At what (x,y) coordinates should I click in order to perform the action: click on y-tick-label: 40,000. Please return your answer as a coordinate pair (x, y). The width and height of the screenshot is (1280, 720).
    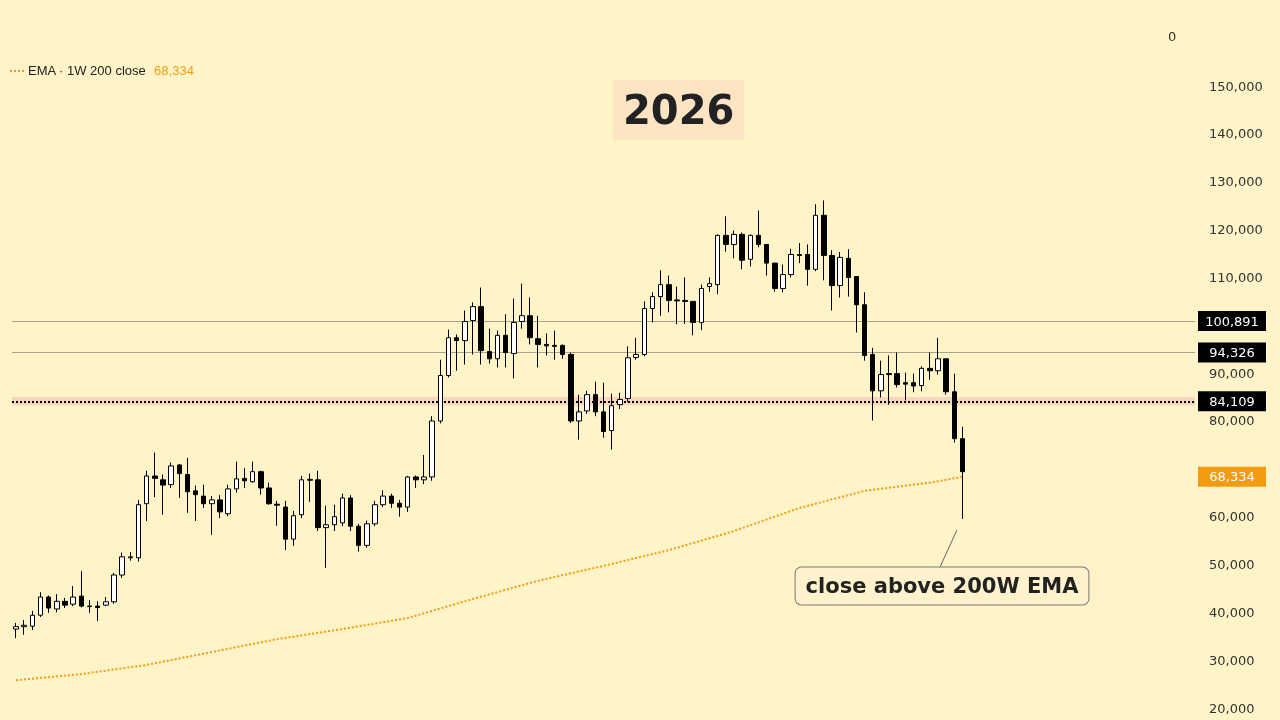
    Looking at the image, I should click on (1232, 612).